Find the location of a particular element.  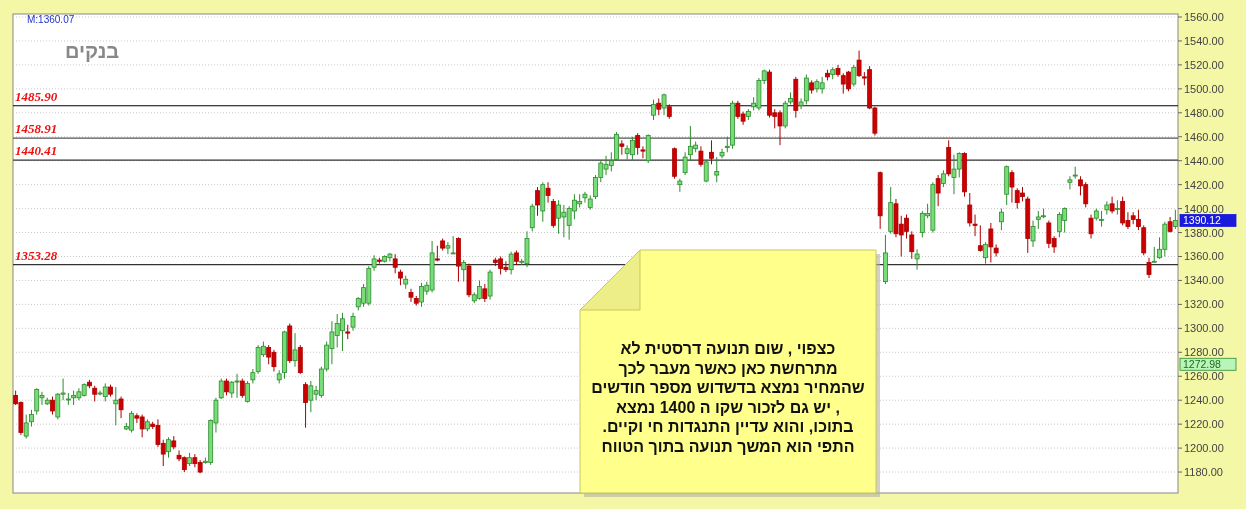

y-tick-label: 1180.00 is located at coordinates (1203, 472).